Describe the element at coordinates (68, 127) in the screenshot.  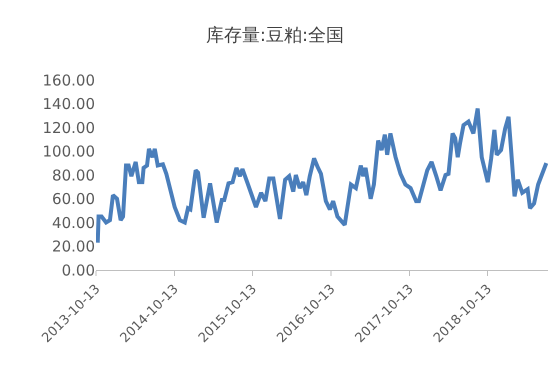
I see `y-tick-label: 120.00` at that location.